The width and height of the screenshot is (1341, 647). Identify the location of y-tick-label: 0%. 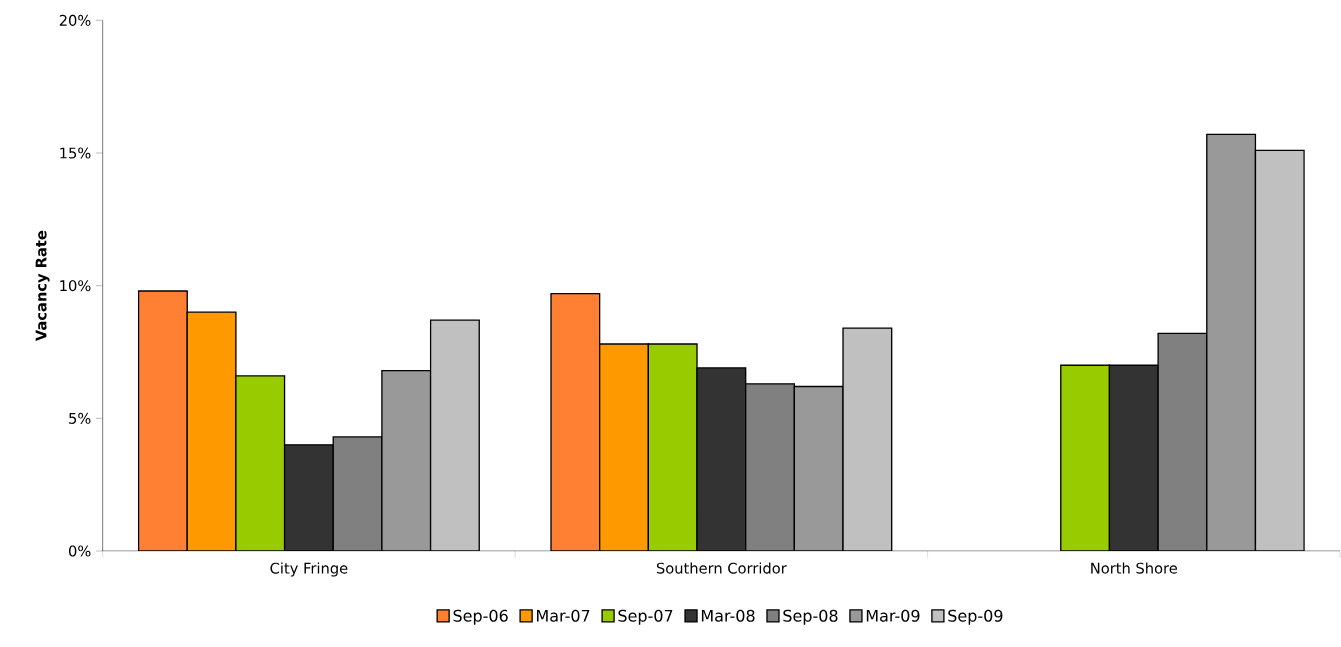
(79, 551).